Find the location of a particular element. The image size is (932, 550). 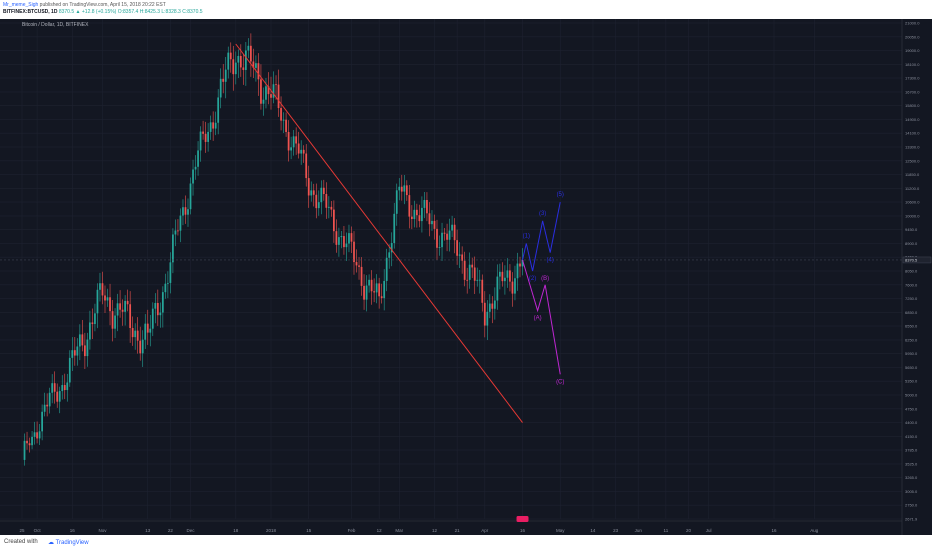

y-tick-label: 6250.0 is located at coordinates (911, 339).